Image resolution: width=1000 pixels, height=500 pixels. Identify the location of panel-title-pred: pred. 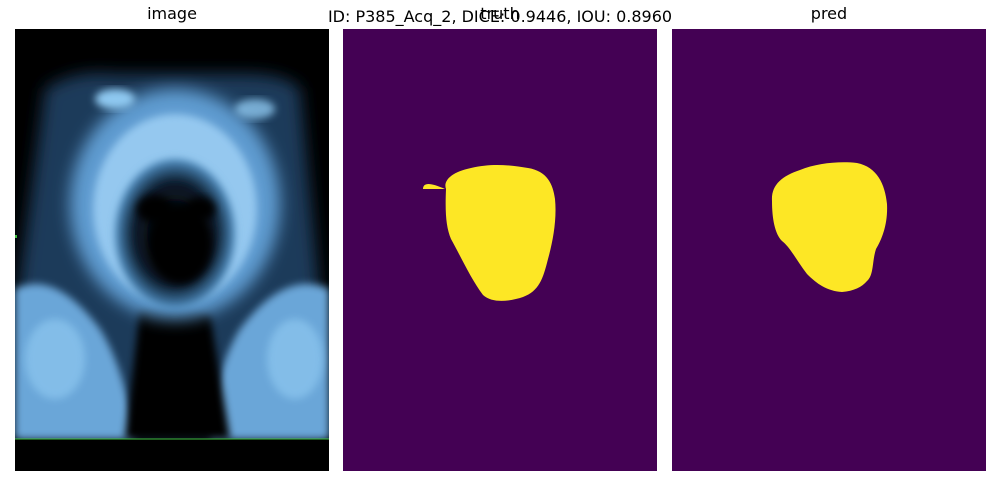
(829, 13).